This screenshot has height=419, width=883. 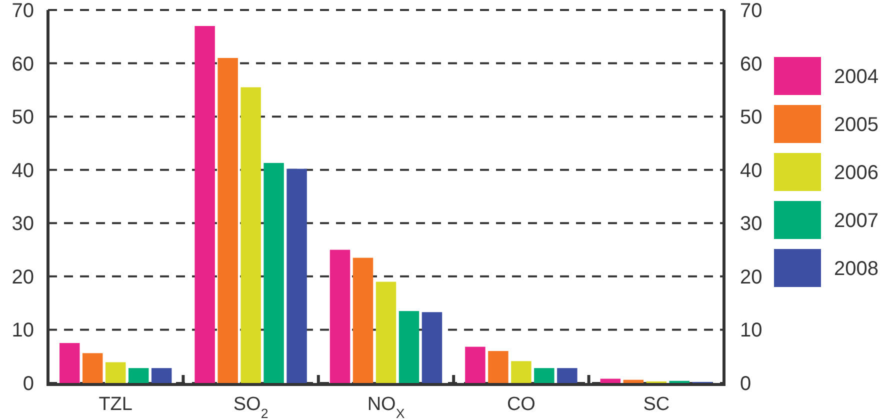 What do you see at coordinates (856, 173) in the screenshot?
I see `legend-label: 2006` at bounding box center [856, 173].